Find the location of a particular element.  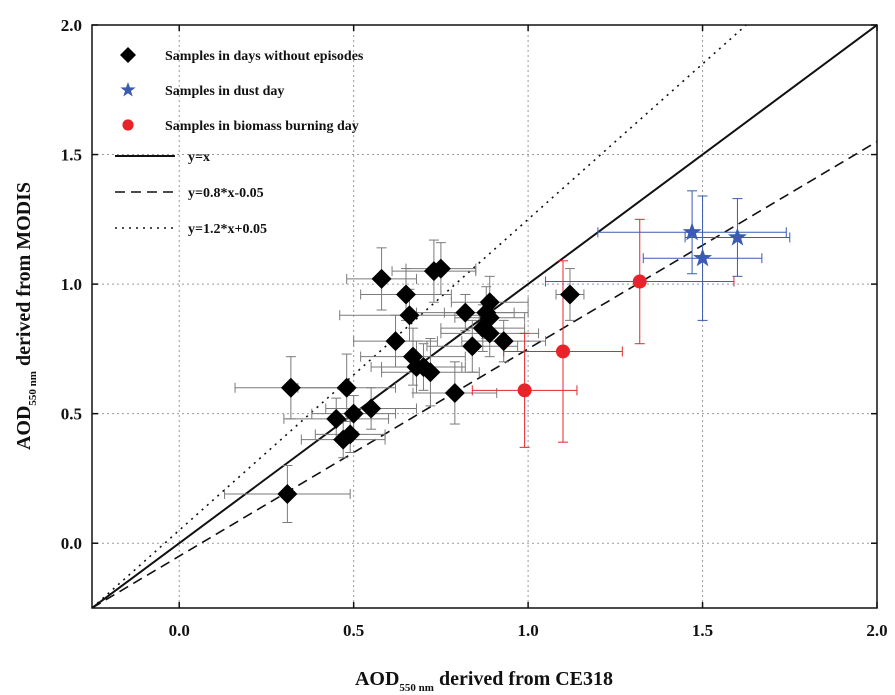

x-tick-label: 1.0 is located at coordinates (527, 630).